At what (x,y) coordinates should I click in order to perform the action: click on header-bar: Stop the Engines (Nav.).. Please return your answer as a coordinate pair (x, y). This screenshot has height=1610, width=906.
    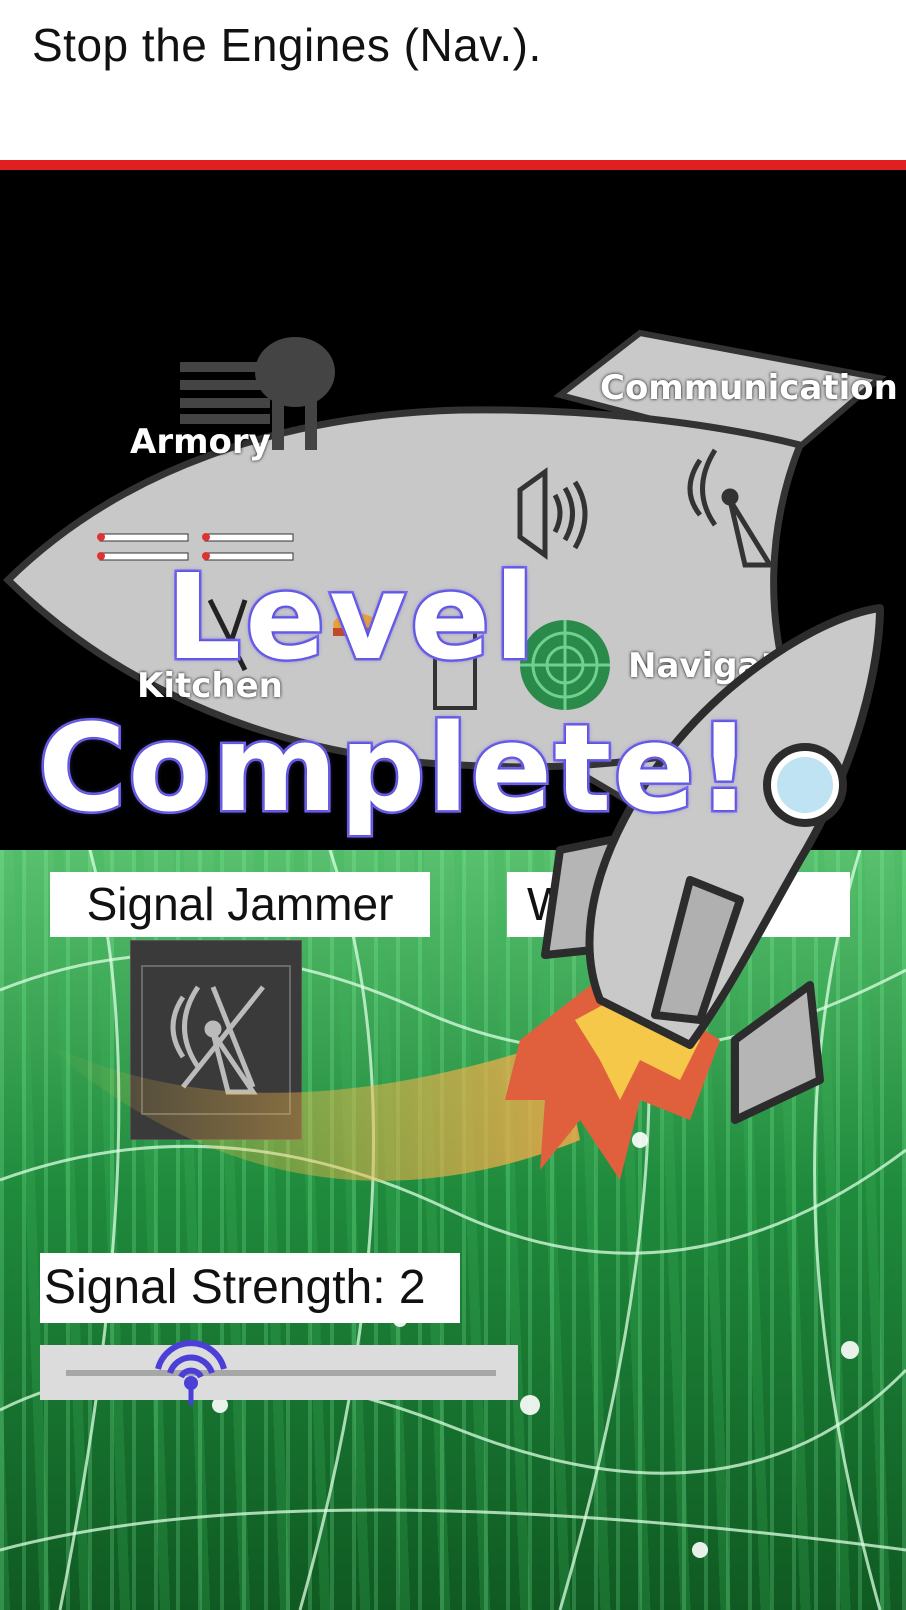
    Looking at the image, I should click on (453, 80).